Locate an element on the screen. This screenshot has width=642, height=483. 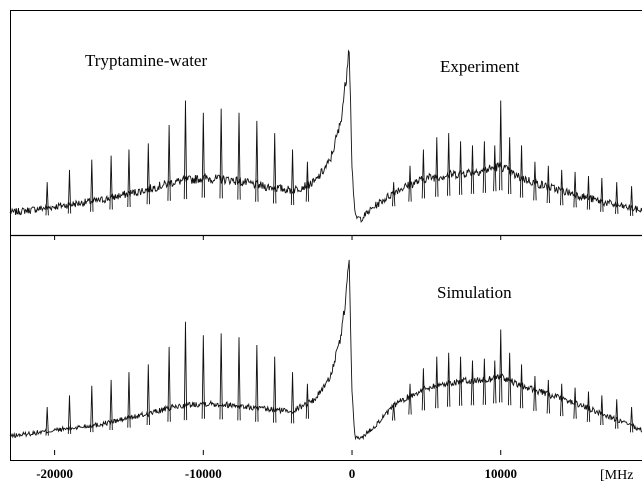
molecule-label: Tryptamine-water is located at coordinates (146, 60).